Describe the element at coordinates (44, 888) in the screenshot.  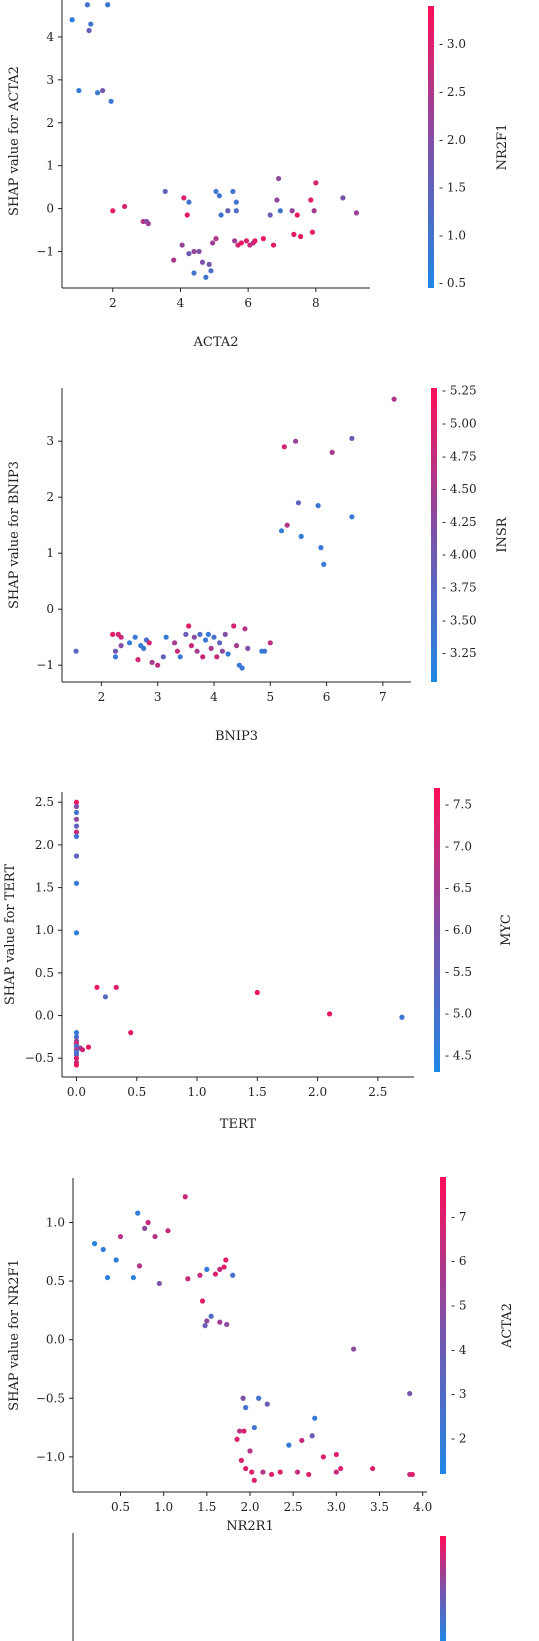
I see `y-tick-label: 1.5` at that location.